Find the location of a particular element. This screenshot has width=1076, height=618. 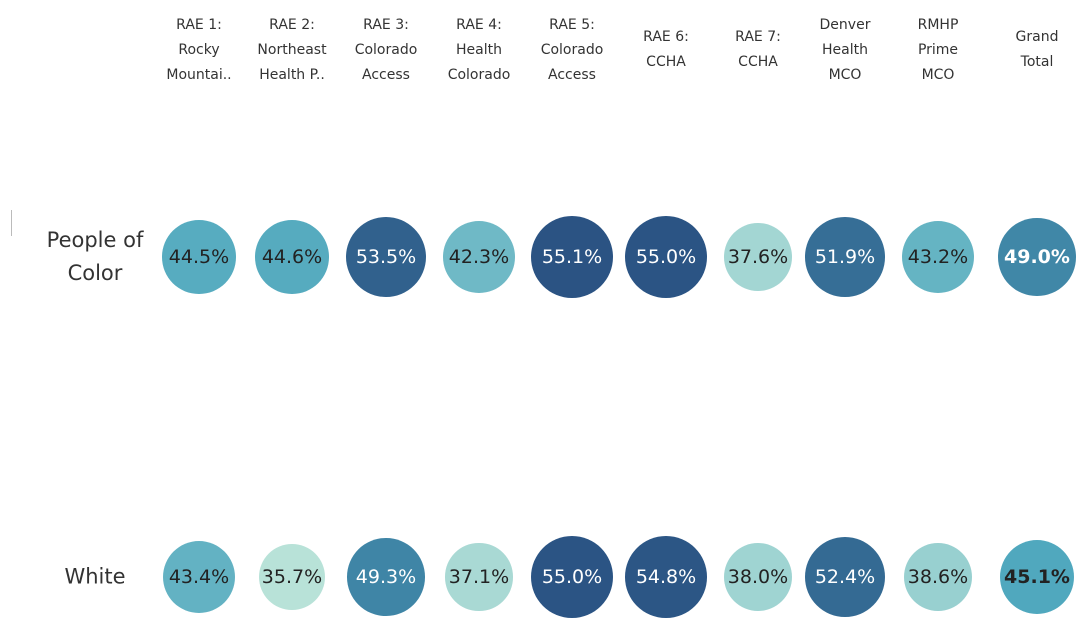

column-header: RAE 1: Rocky Mountai.. is located at coordinates (199, 50).